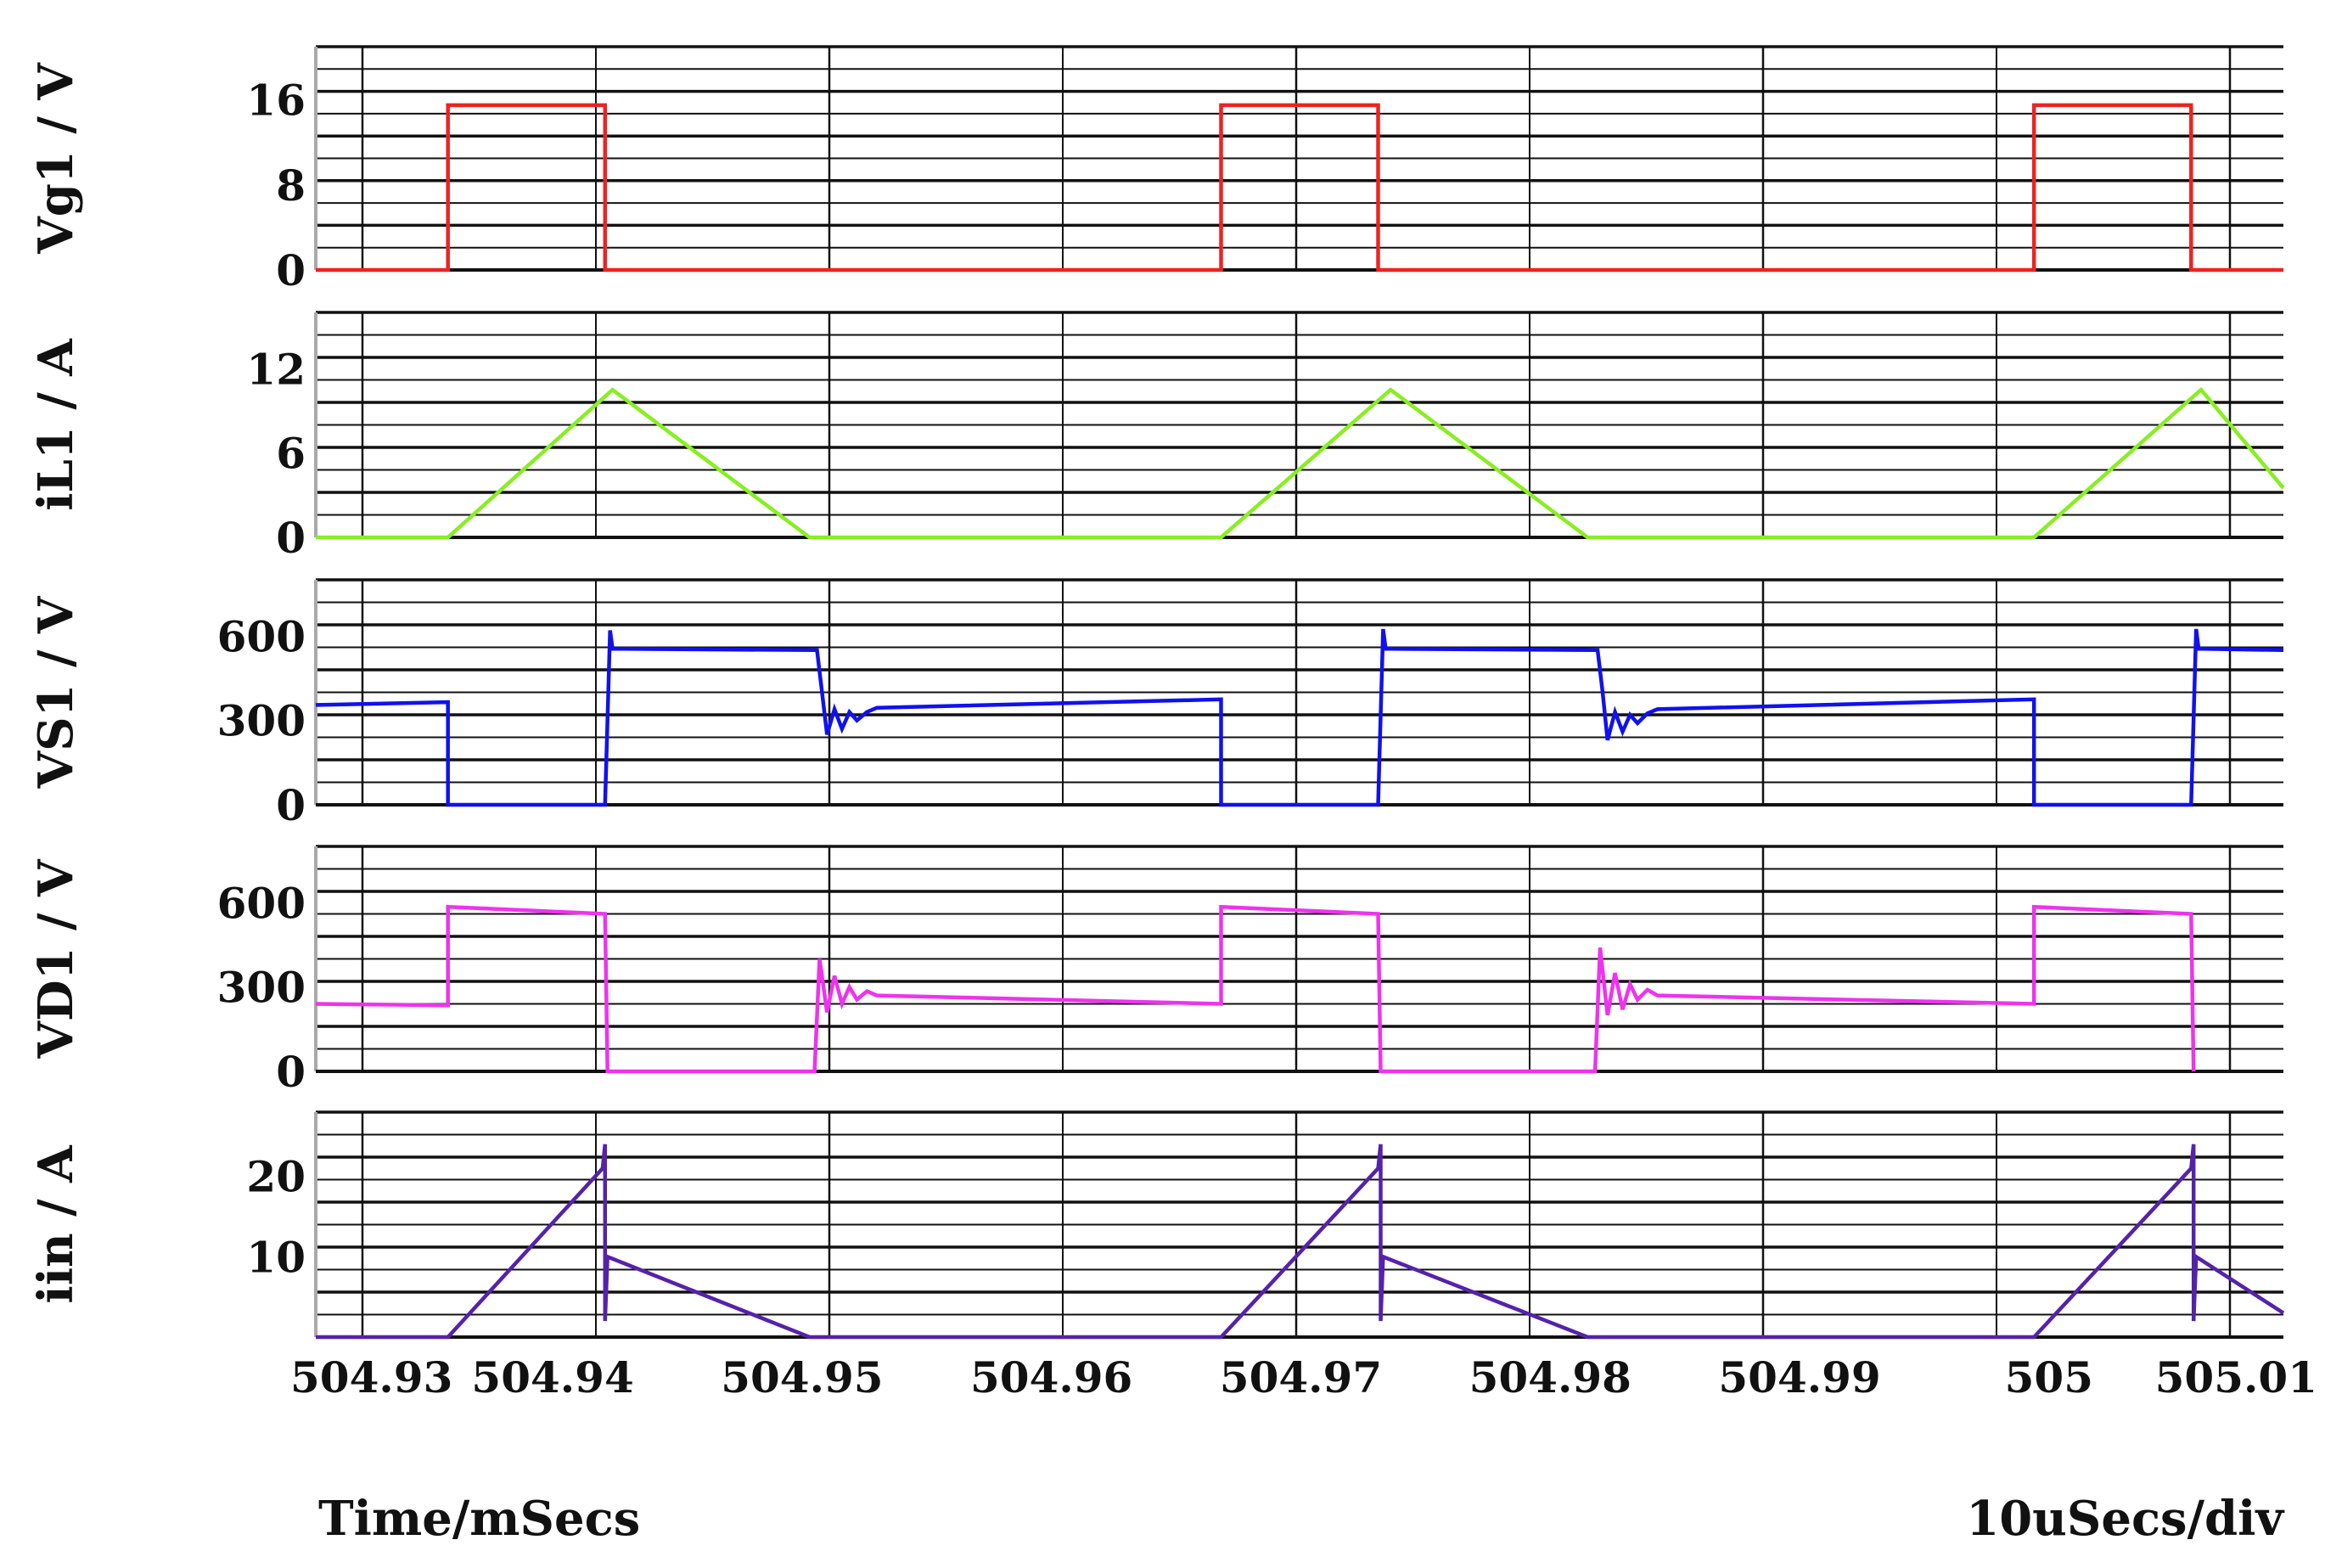 This screenshot has width=2325, height=1568. I want to click on x-tick-label: 504.93, so click(371, 1377).